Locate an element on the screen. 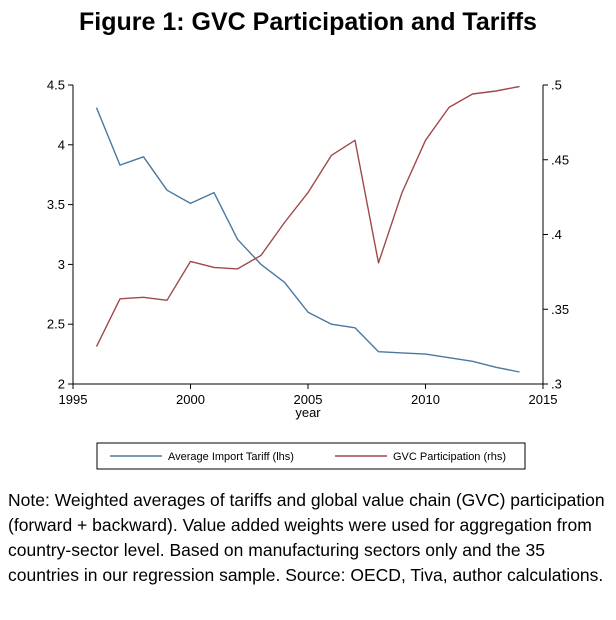  x-tick-label: 2015 is located at coordinates (543, 399).